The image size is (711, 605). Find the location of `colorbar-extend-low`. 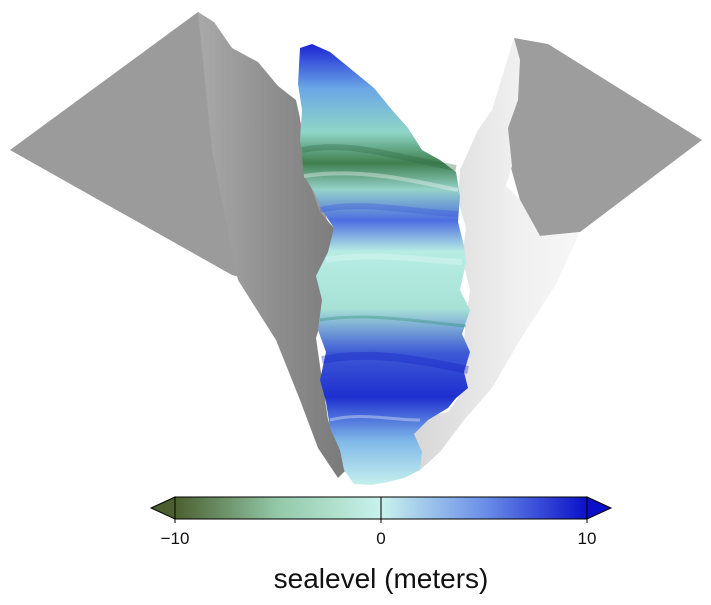

colorbar-extend-low is located at coordinates (162, 508).